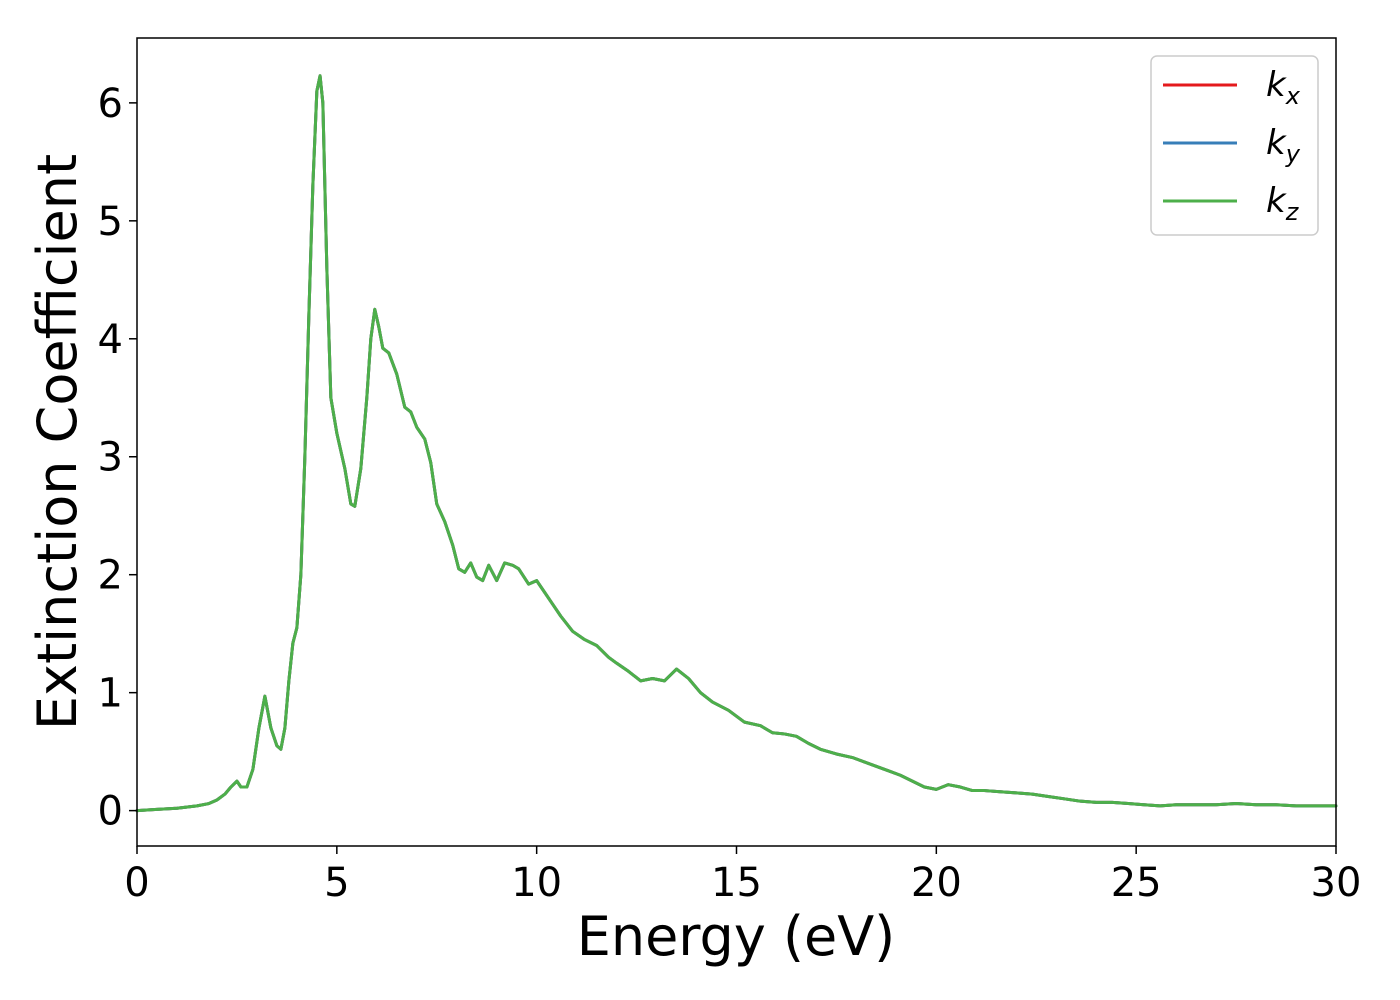  What do you see at coordinates (57, 442) in the screenshot?
I see `y-axis-title: Extinction Coefficient` at bounding box center [57, 442].